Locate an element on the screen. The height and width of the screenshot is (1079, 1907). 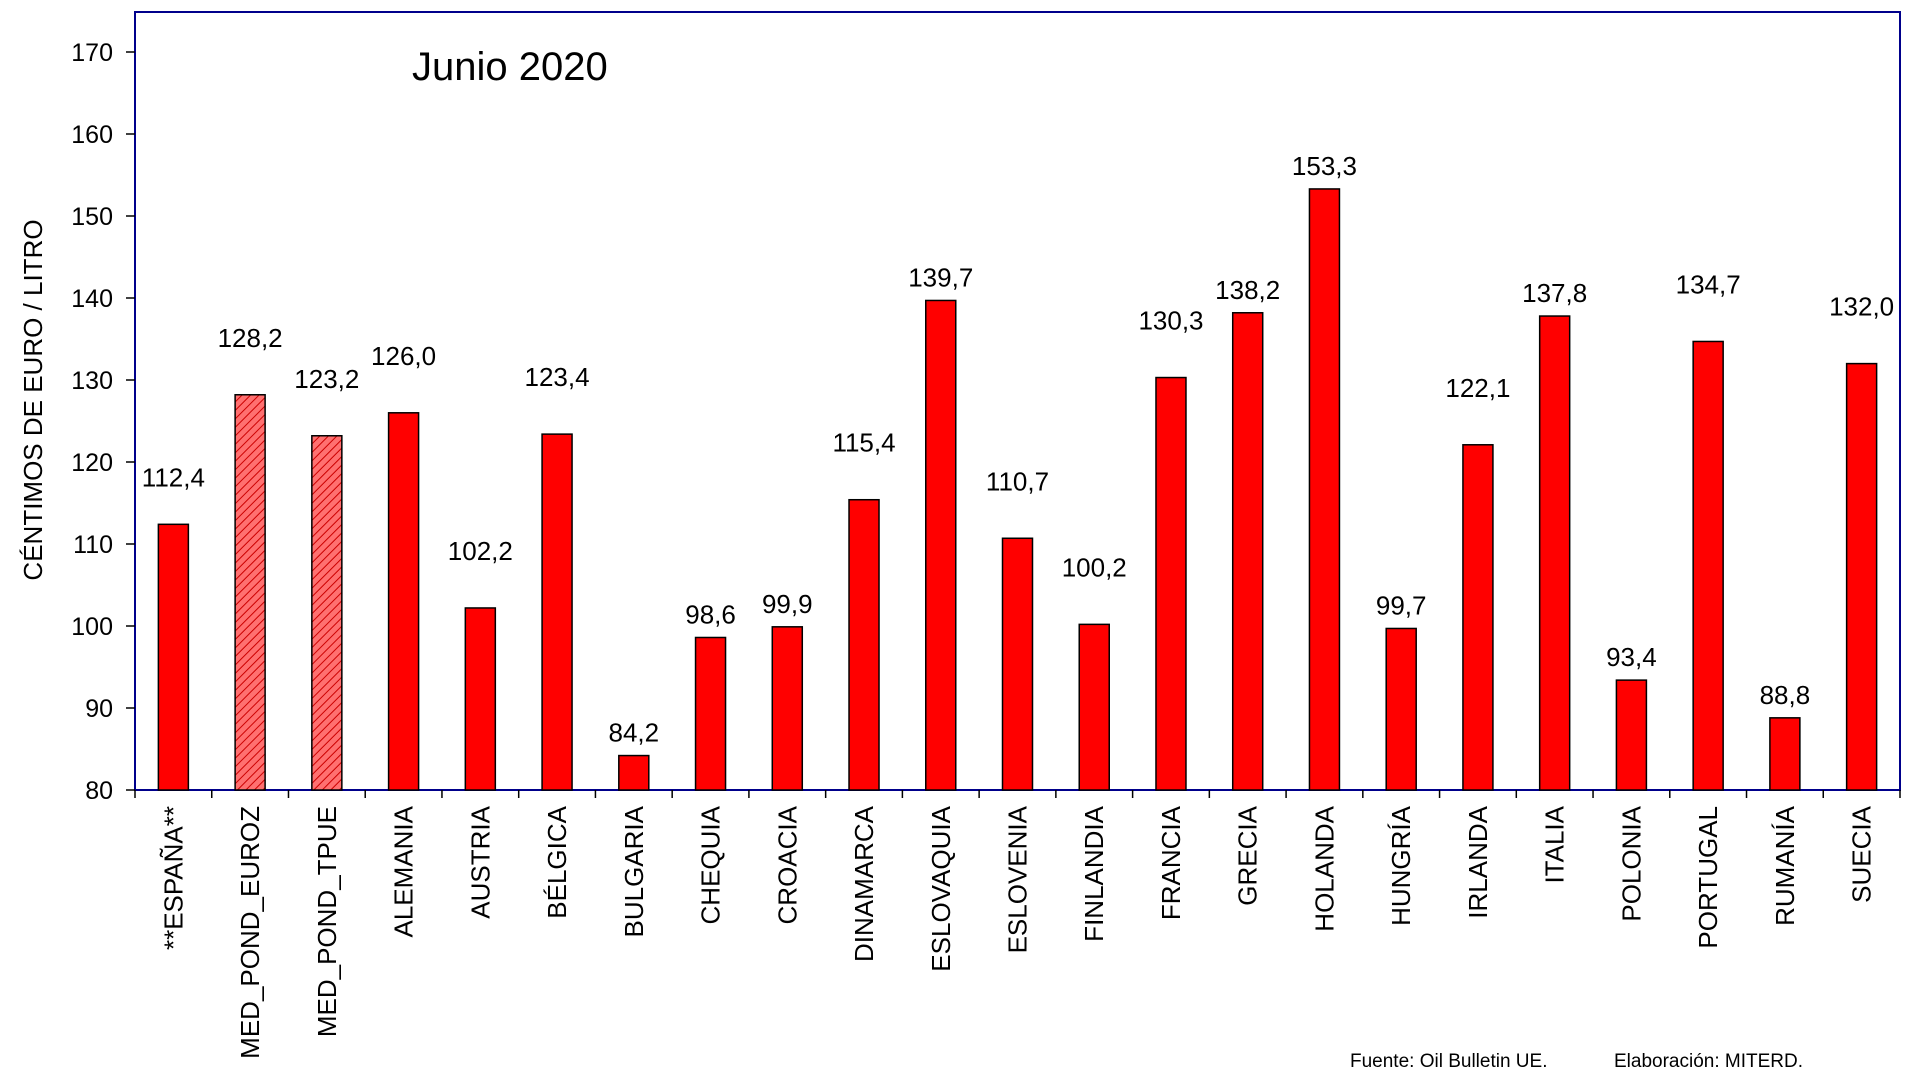
y-tick-label: 130 is located at coordinates (92, 381).